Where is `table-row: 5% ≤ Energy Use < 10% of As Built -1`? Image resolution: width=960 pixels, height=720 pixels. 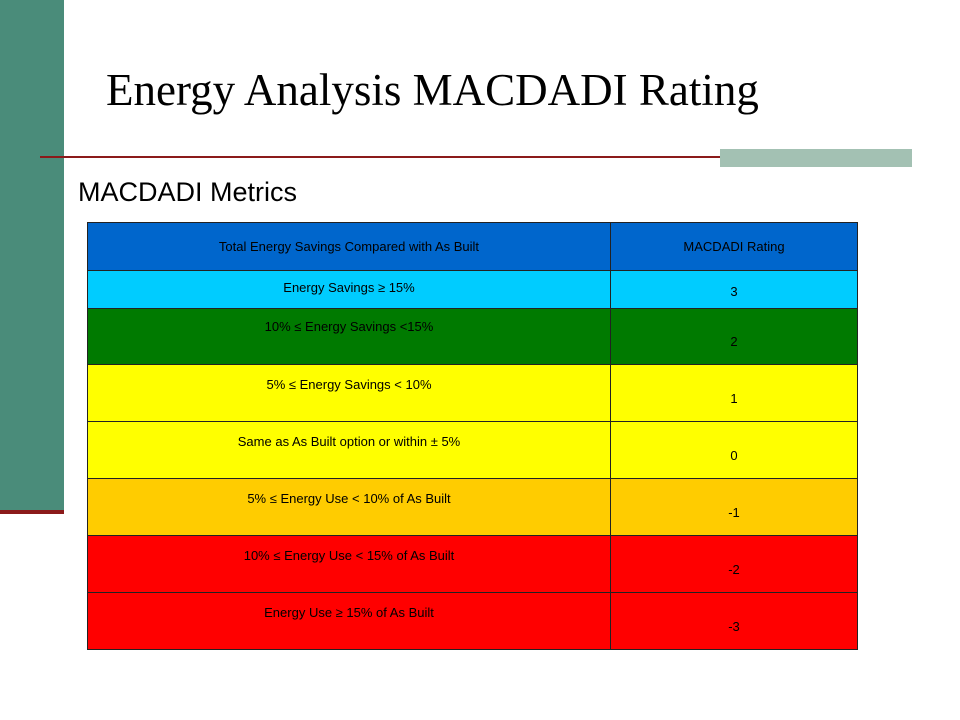
table-row: 5% ≤ Energy Use < 10% of As Built -1 is located at coordinates (472, 507).